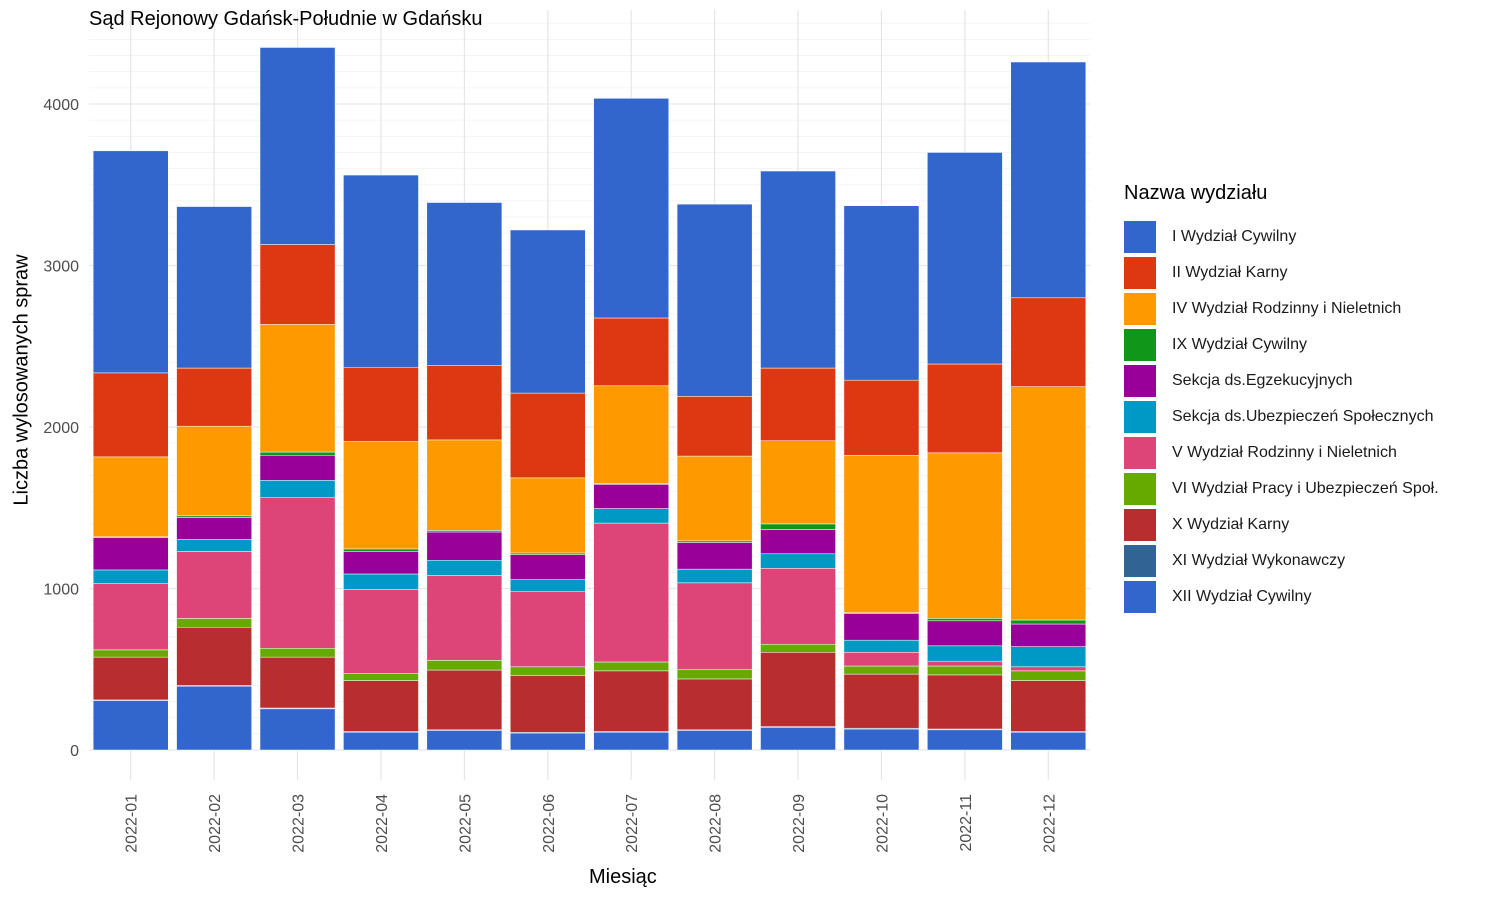  I want to click on x-axis-title: Miesiąc, so click(623, 877).